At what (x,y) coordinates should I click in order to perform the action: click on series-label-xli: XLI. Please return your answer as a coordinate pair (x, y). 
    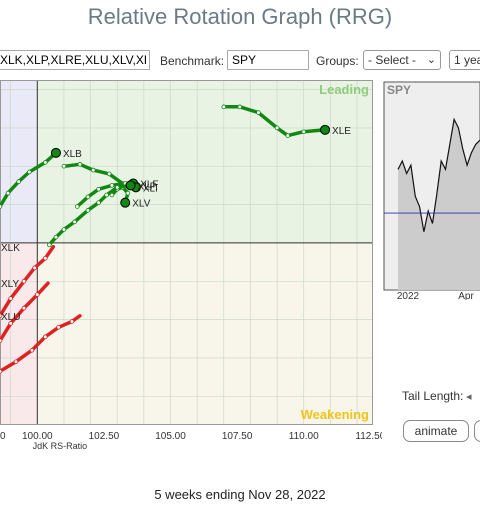
    Looking at the image, I should click on (150, 188).